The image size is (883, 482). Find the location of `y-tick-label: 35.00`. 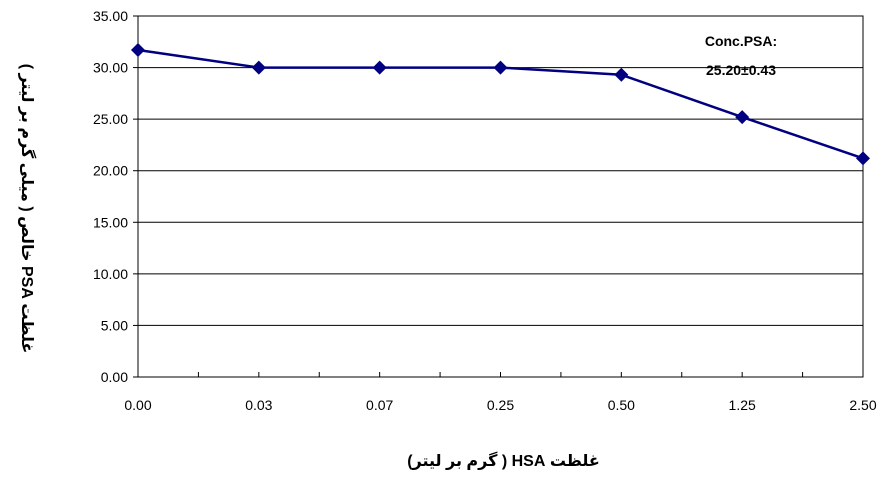

y-tick-label: 35.00 is located at coordinates (110, 16).